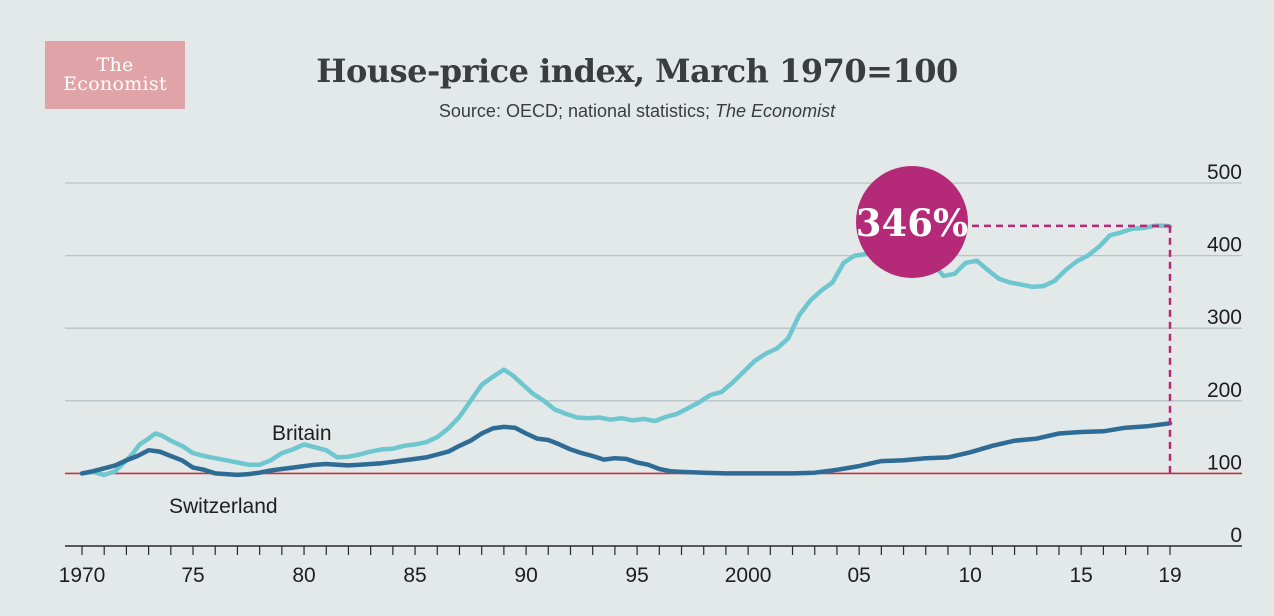 This screenshot has height=616, width=1274. I want to click on x-tick-label: 90, so click(525, 575).